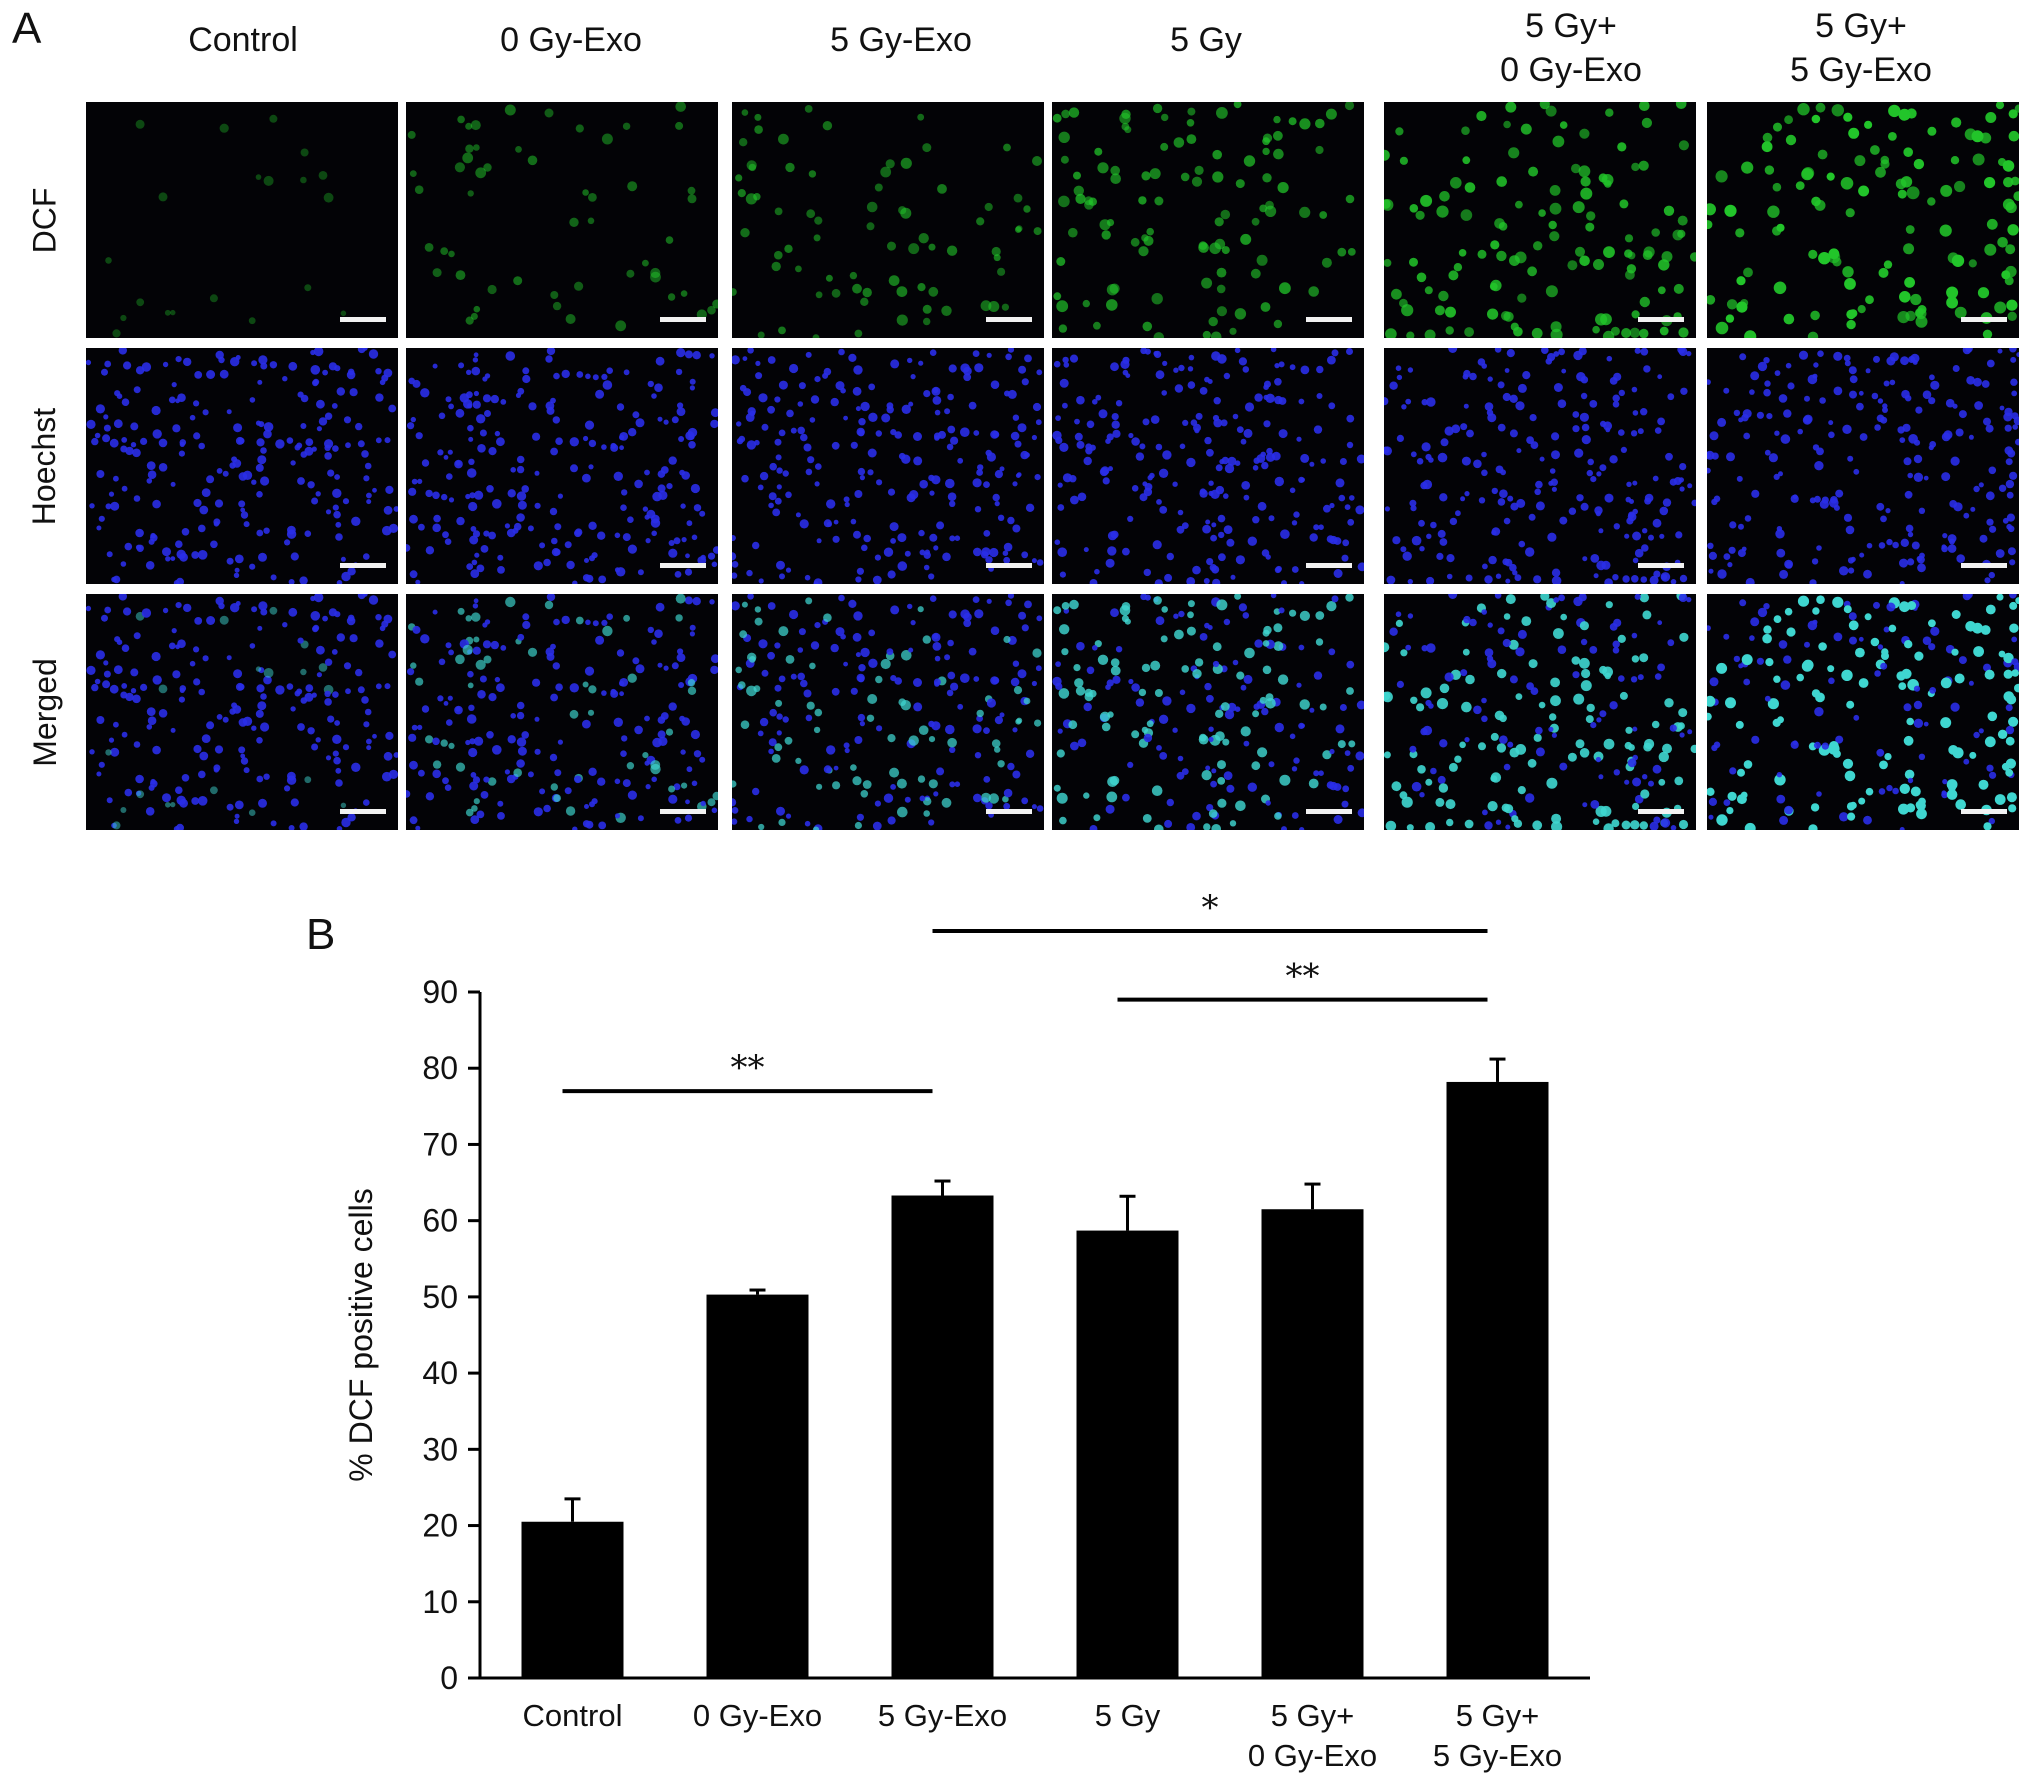  Describe the element at coordinates (440, 1297) in the screenshot. I see `y-tick-label: 50` at that location.